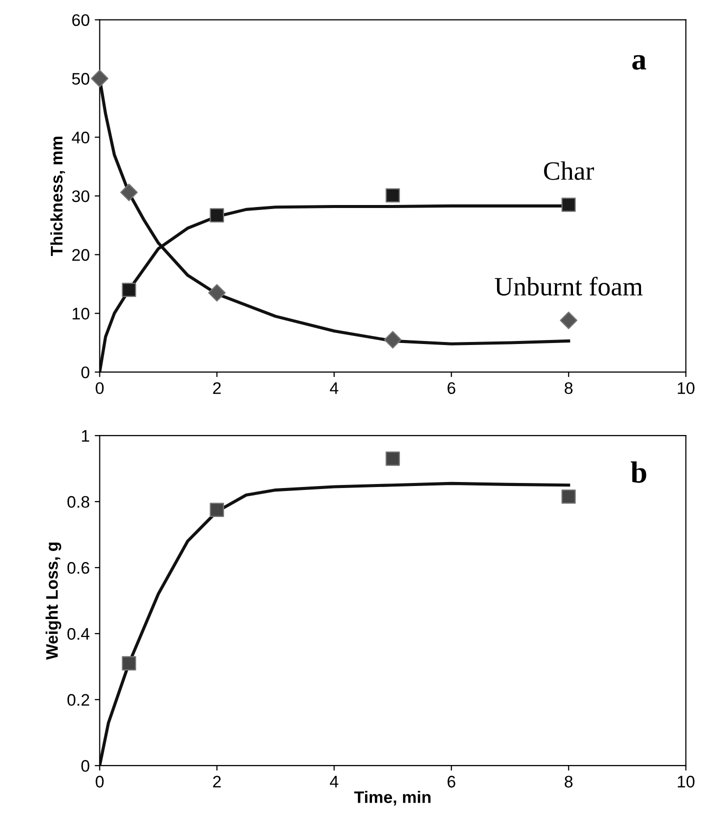 This screenshot has width=702, height=825. Describe the element at coordinates (78, 634) in the screenshot. I see `y-tick-label: 0.4` at that location.